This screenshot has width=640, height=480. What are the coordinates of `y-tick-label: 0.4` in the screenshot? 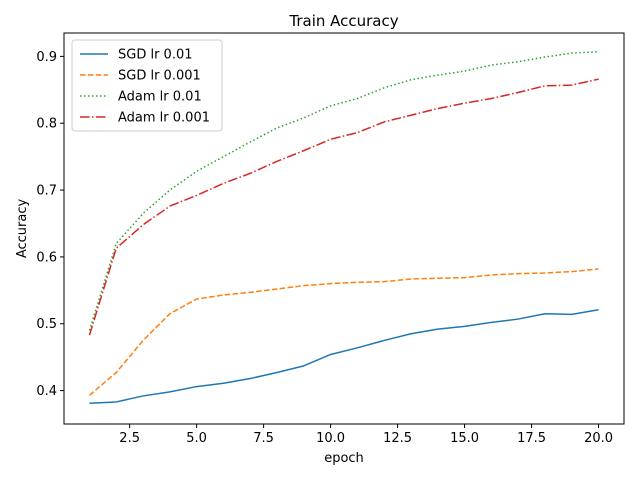 It's located at (46, 391).